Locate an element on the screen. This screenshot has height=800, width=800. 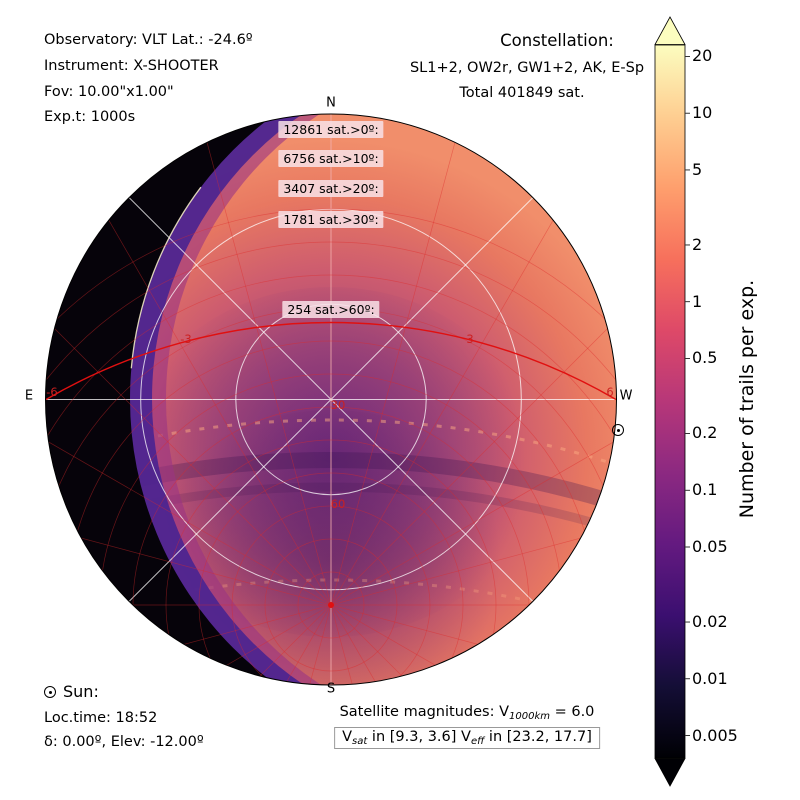
magnitudes-sub-1000km: 1000km is located at coordinates (529, 716).